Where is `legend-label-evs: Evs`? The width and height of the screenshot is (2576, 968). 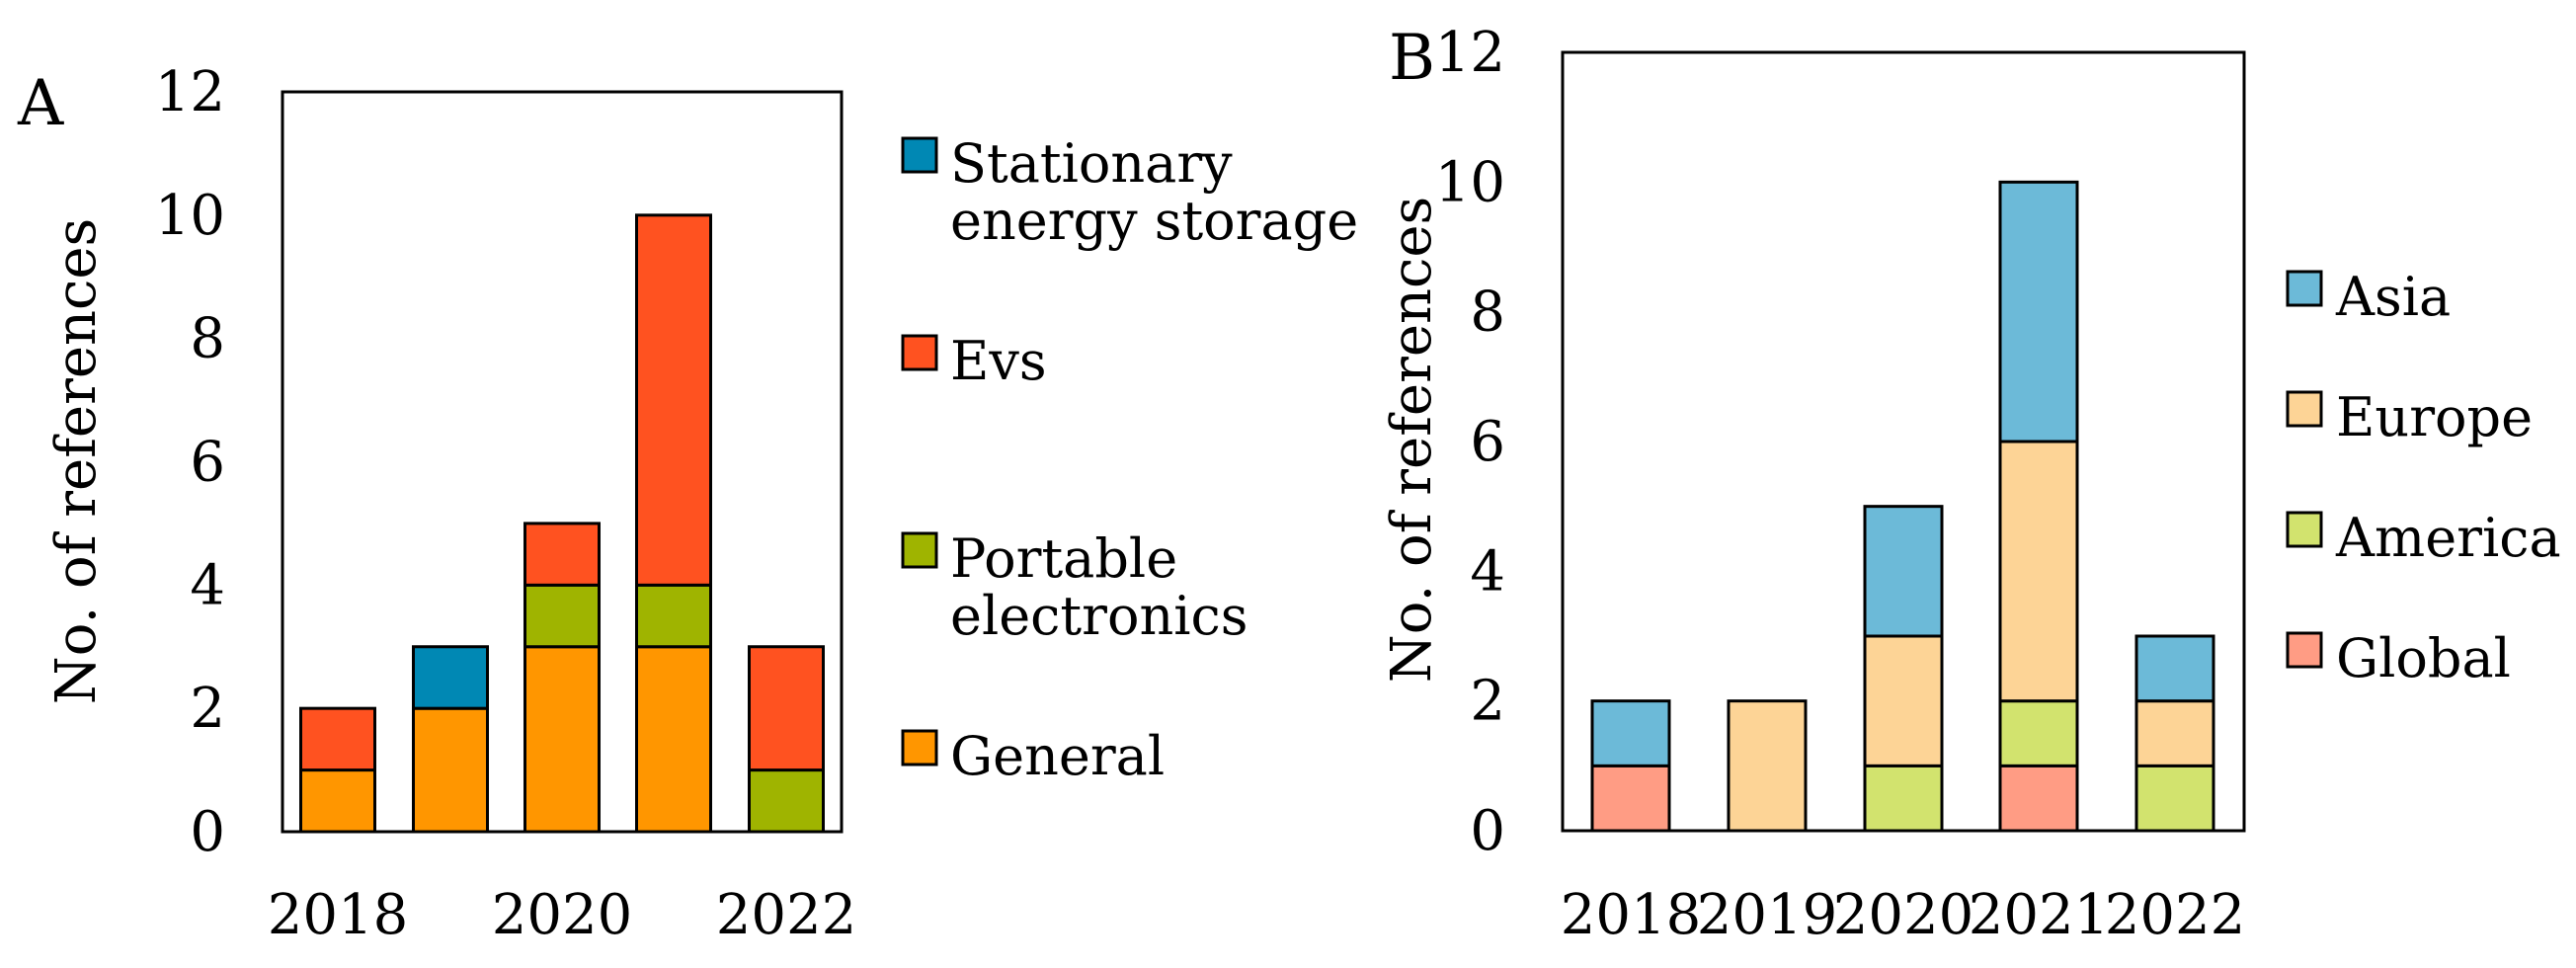 legend-label-evs: Evs is located at coordinates (998, 361).